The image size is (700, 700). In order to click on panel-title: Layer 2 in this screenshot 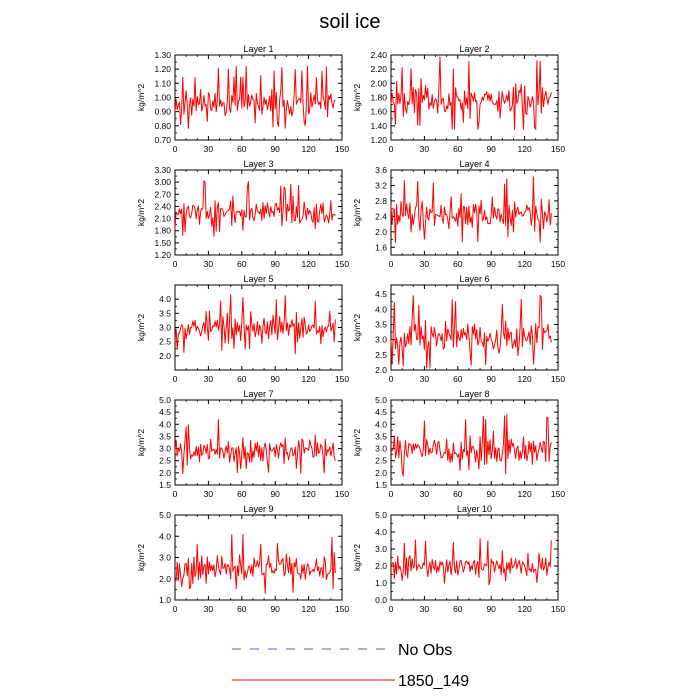, I will do `click(474, 49)`.